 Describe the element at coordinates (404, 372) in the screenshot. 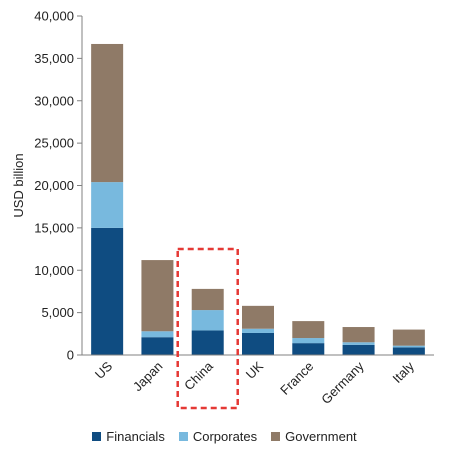

I see `x-tick-label-italy: Italy` at that location.